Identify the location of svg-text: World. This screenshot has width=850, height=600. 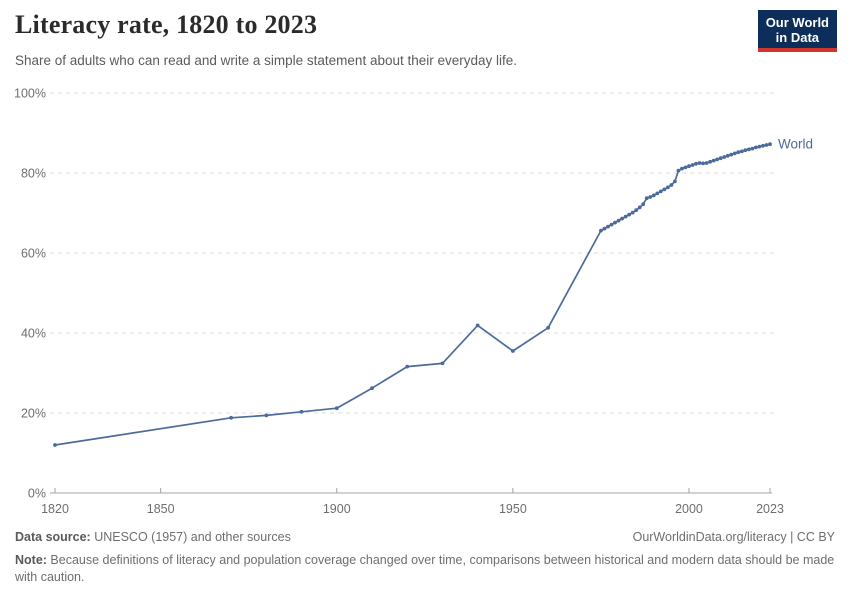
(795, 144).